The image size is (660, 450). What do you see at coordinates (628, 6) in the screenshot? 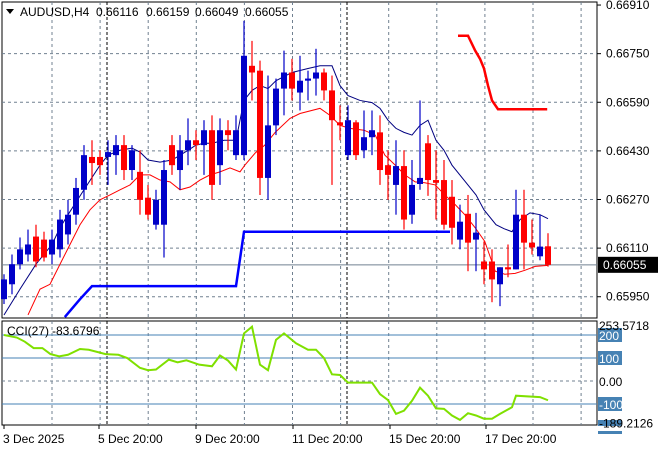
I see `price-tick-label: 0.66910` at bounding box center [628, 6].